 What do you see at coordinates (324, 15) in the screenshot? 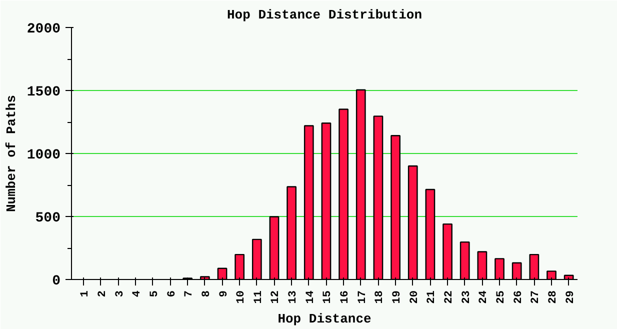
I see `chart-title: Hop Distance Distribution` at bounding box center [324, 15].